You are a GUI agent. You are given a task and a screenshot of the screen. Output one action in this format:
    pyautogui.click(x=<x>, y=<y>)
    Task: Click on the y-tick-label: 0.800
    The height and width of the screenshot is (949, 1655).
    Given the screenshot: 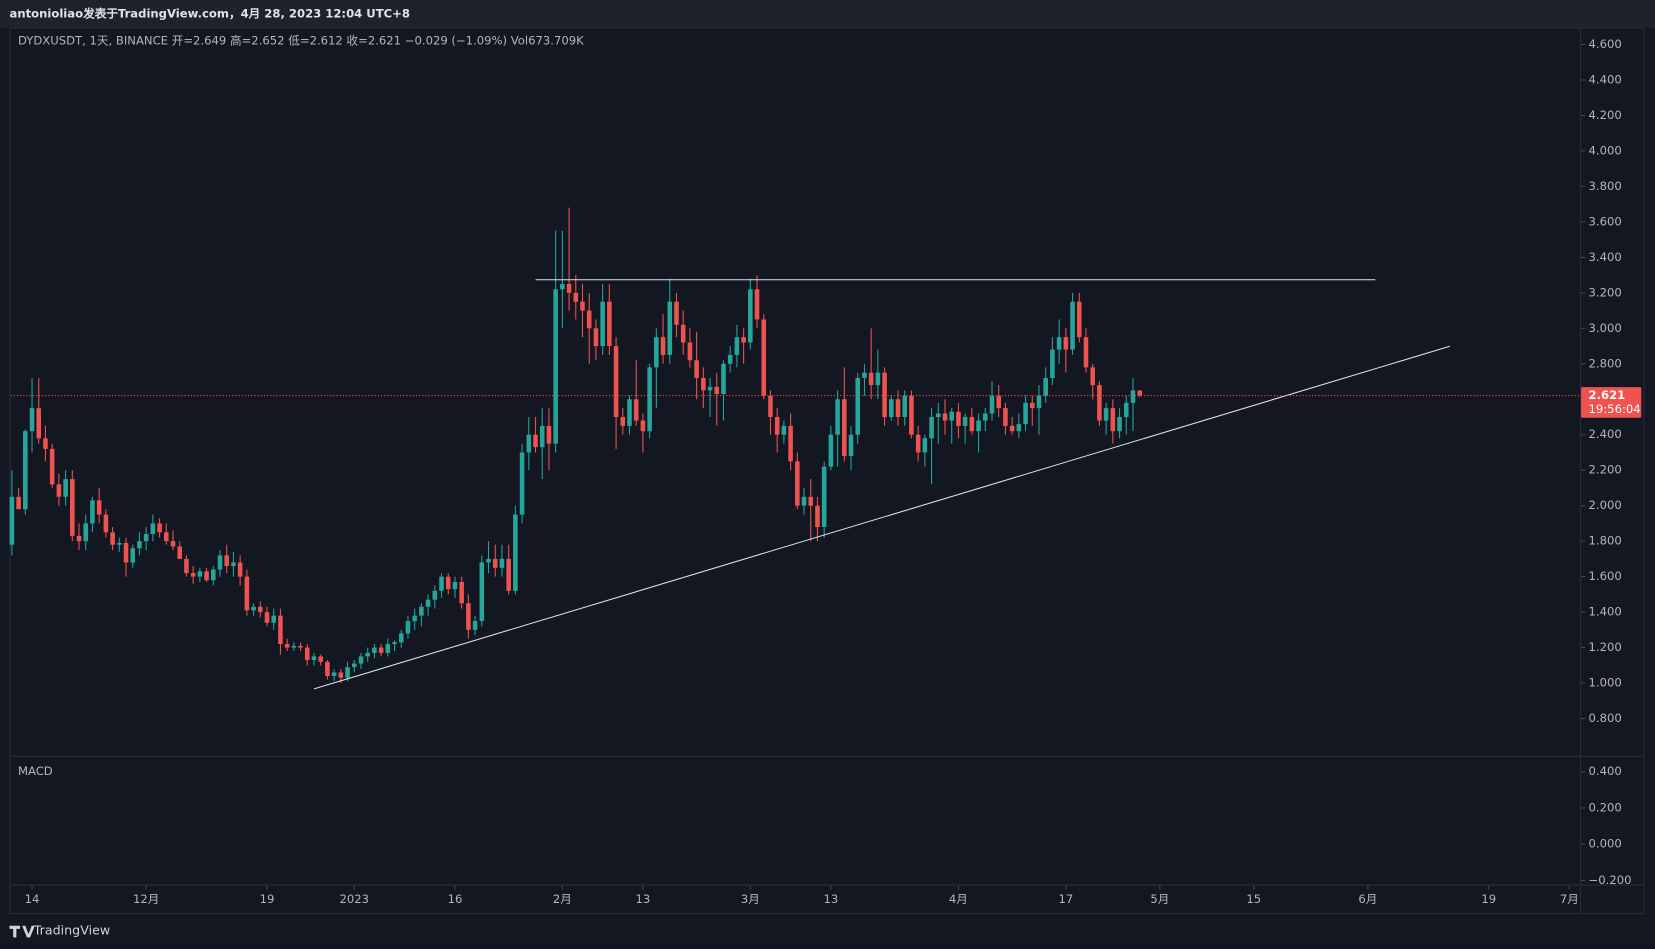 What is the action you would take?
    pyautogui.click(x=1605, y=718)
    